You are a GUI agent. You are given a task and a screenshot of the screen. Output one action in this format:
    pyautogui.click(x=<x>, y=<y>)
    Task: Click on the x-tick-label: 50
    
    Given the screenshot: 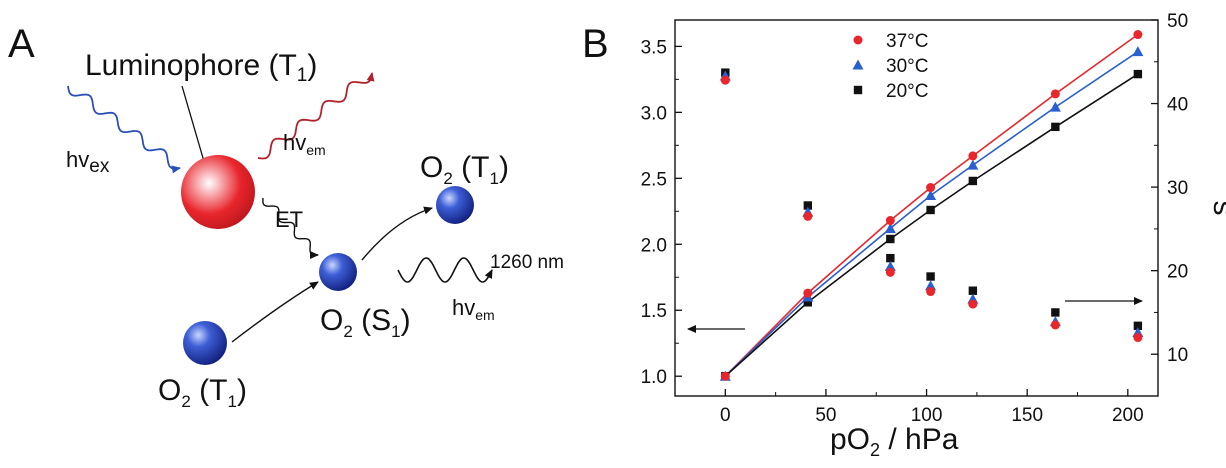 What is the action you would take?
    pyautogui.click(x=825, y=415)
    